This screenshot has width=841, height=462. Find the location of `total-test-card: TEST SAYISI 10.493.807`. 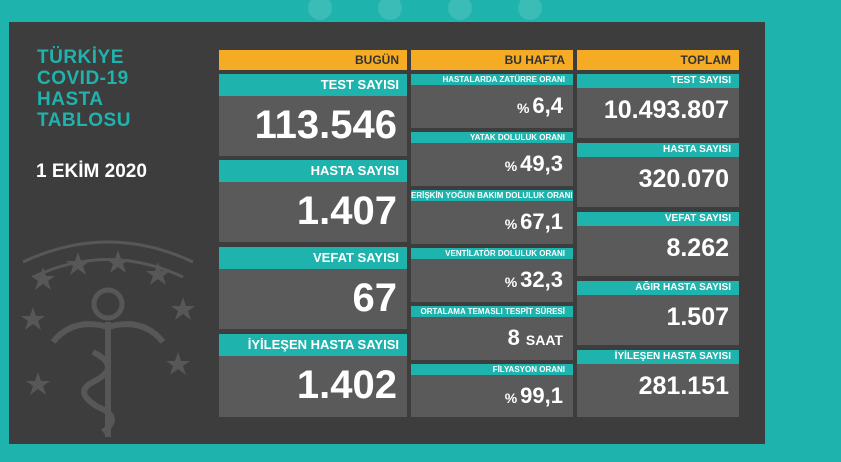

total-test-card: TEST SAYISI 10.493.807 is located at coordinates (658, 106).